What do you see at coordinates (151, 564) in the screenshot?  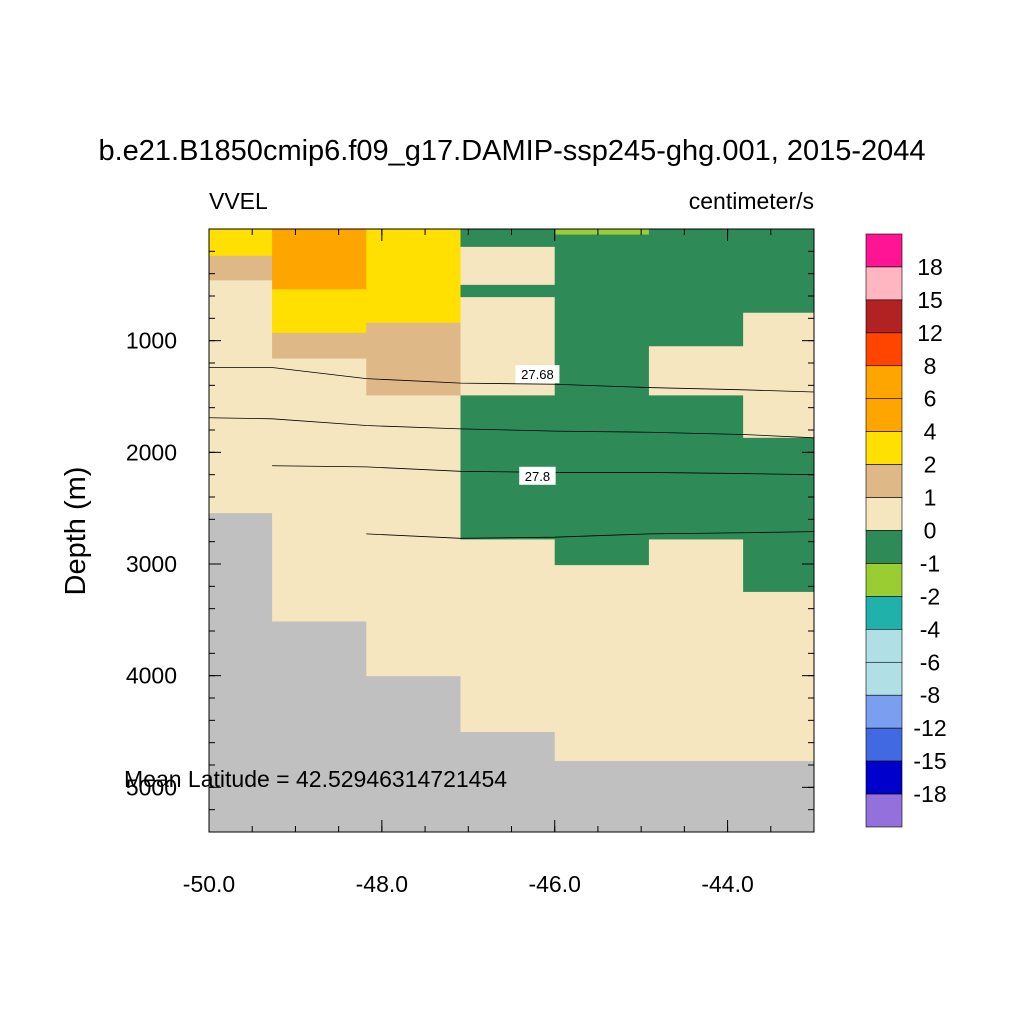 I see `y-tick-label: 3000` at bounding box center [151, 564].